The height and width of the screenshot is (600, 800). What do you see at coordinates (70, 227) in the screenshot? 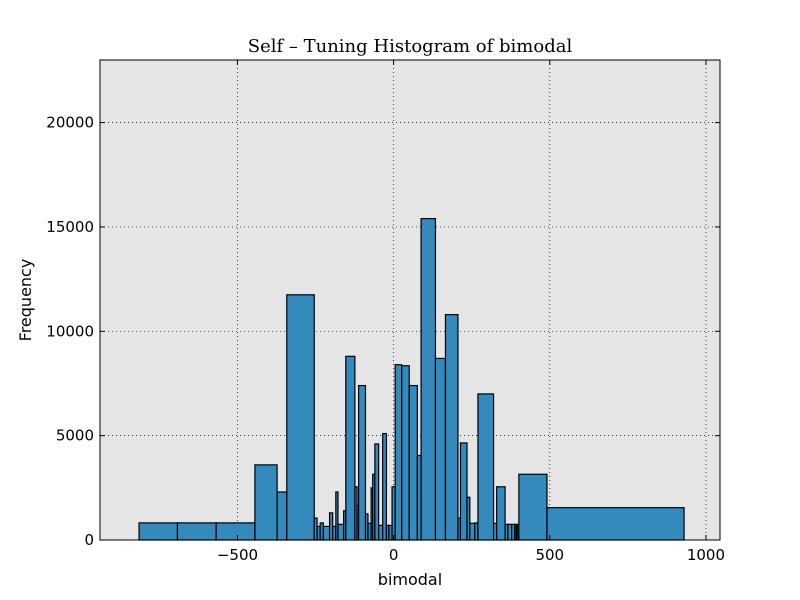
I see `y-tick-label: 15000` at bounding box center [70, 227].